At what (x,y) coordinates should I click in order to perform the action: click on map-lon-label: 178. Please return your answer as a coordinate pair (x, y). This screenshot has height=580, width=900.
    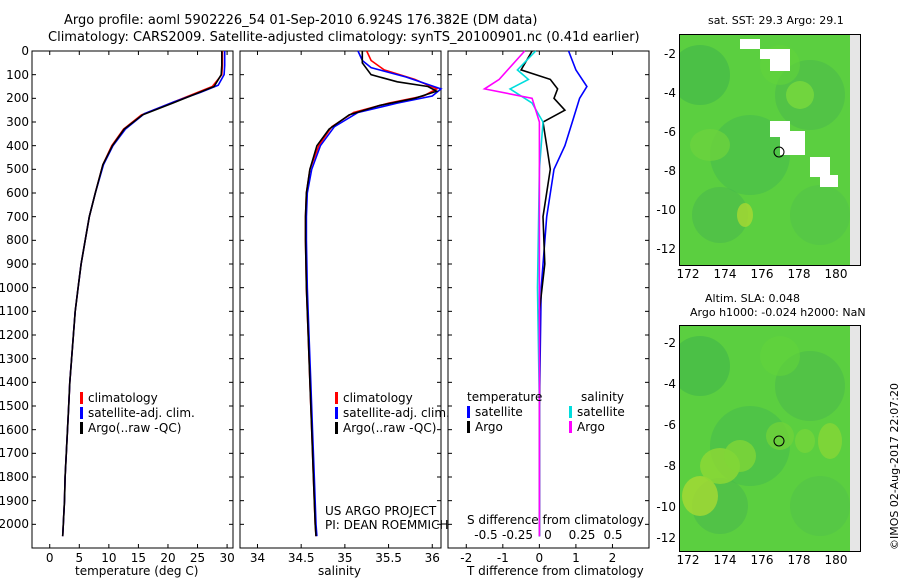
    Looking at the image, I should click on (799, 560).